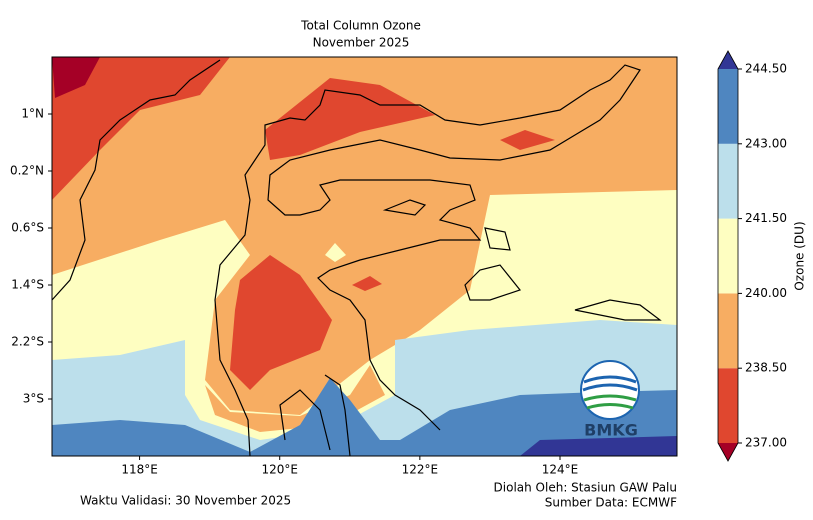 This screenshot has width=813, height=520. What do you see at coordinates (27, 285) in the screenshot?
I see `y-tick-label: 1.4°S` at bounding box center [27, 285].